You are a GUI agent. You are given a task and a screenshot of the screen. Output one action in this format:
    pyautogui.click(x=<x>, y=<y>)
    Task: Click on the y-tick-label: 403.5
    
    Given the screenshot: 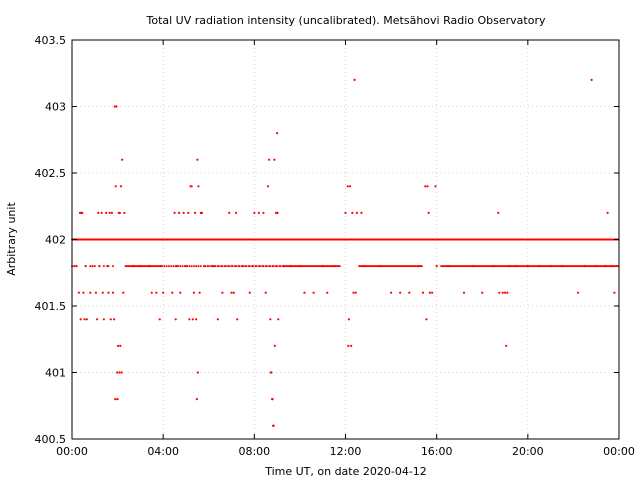 What is the action you would take?
    pyautogui.click(x=51, y=40)
    